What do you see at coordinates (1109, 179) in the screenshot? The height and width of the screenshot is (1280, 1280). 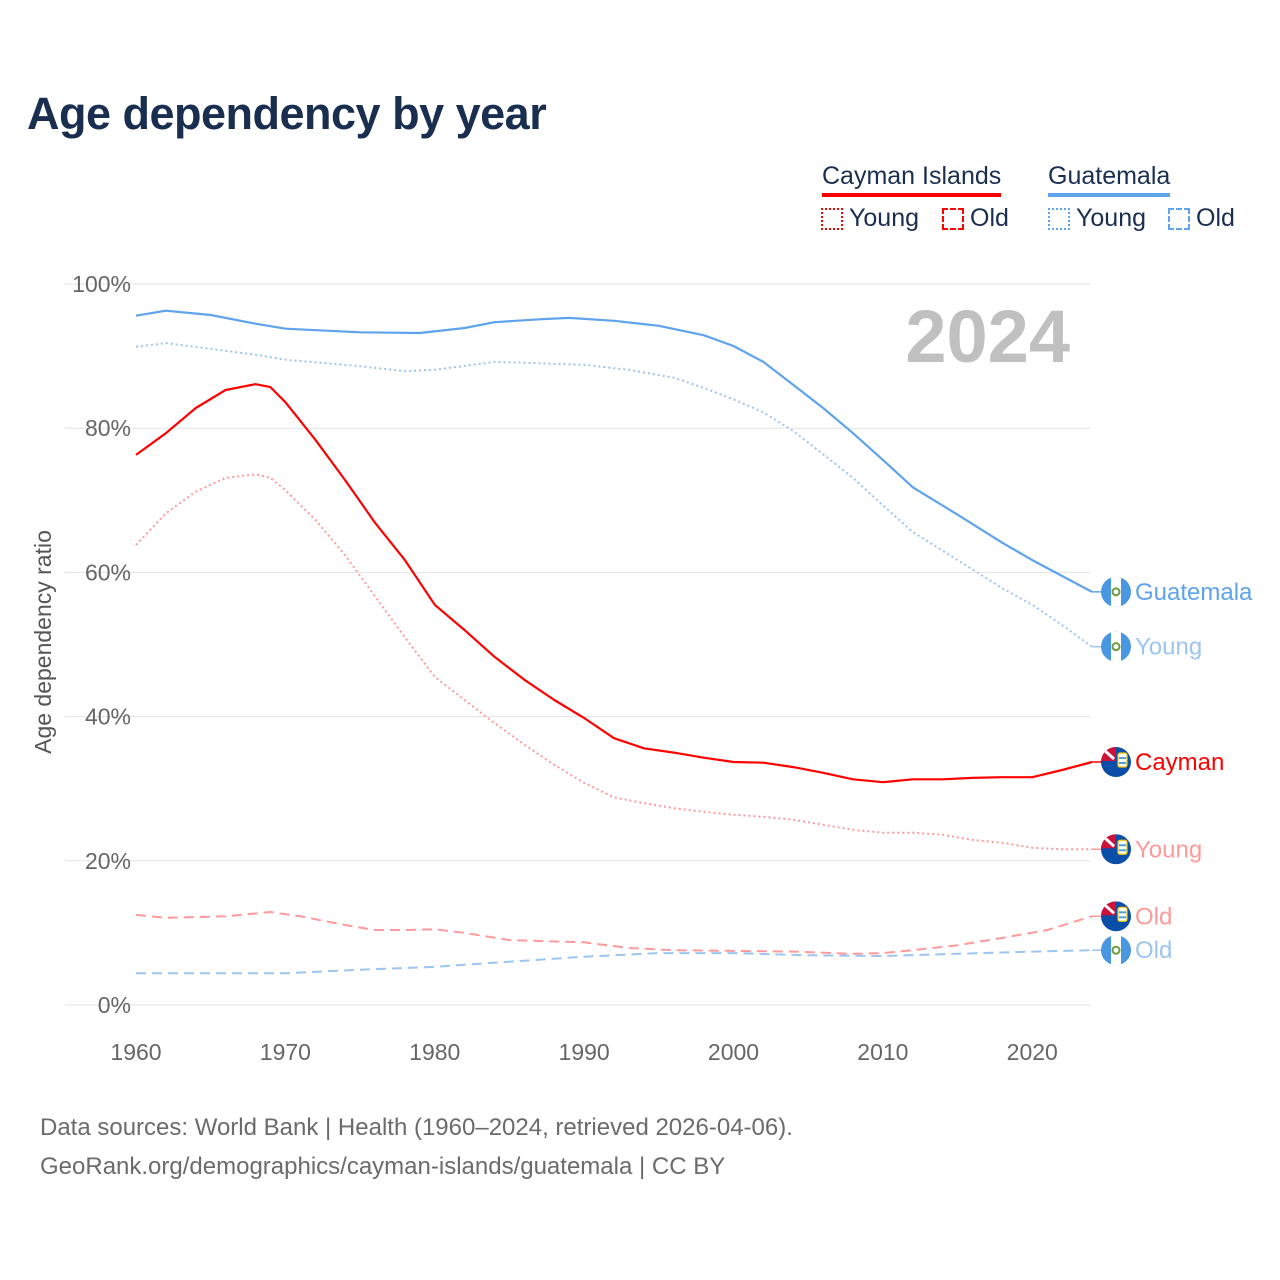 I see `legend-guatemala: Guatemala` at bounding box center [1109, 179].